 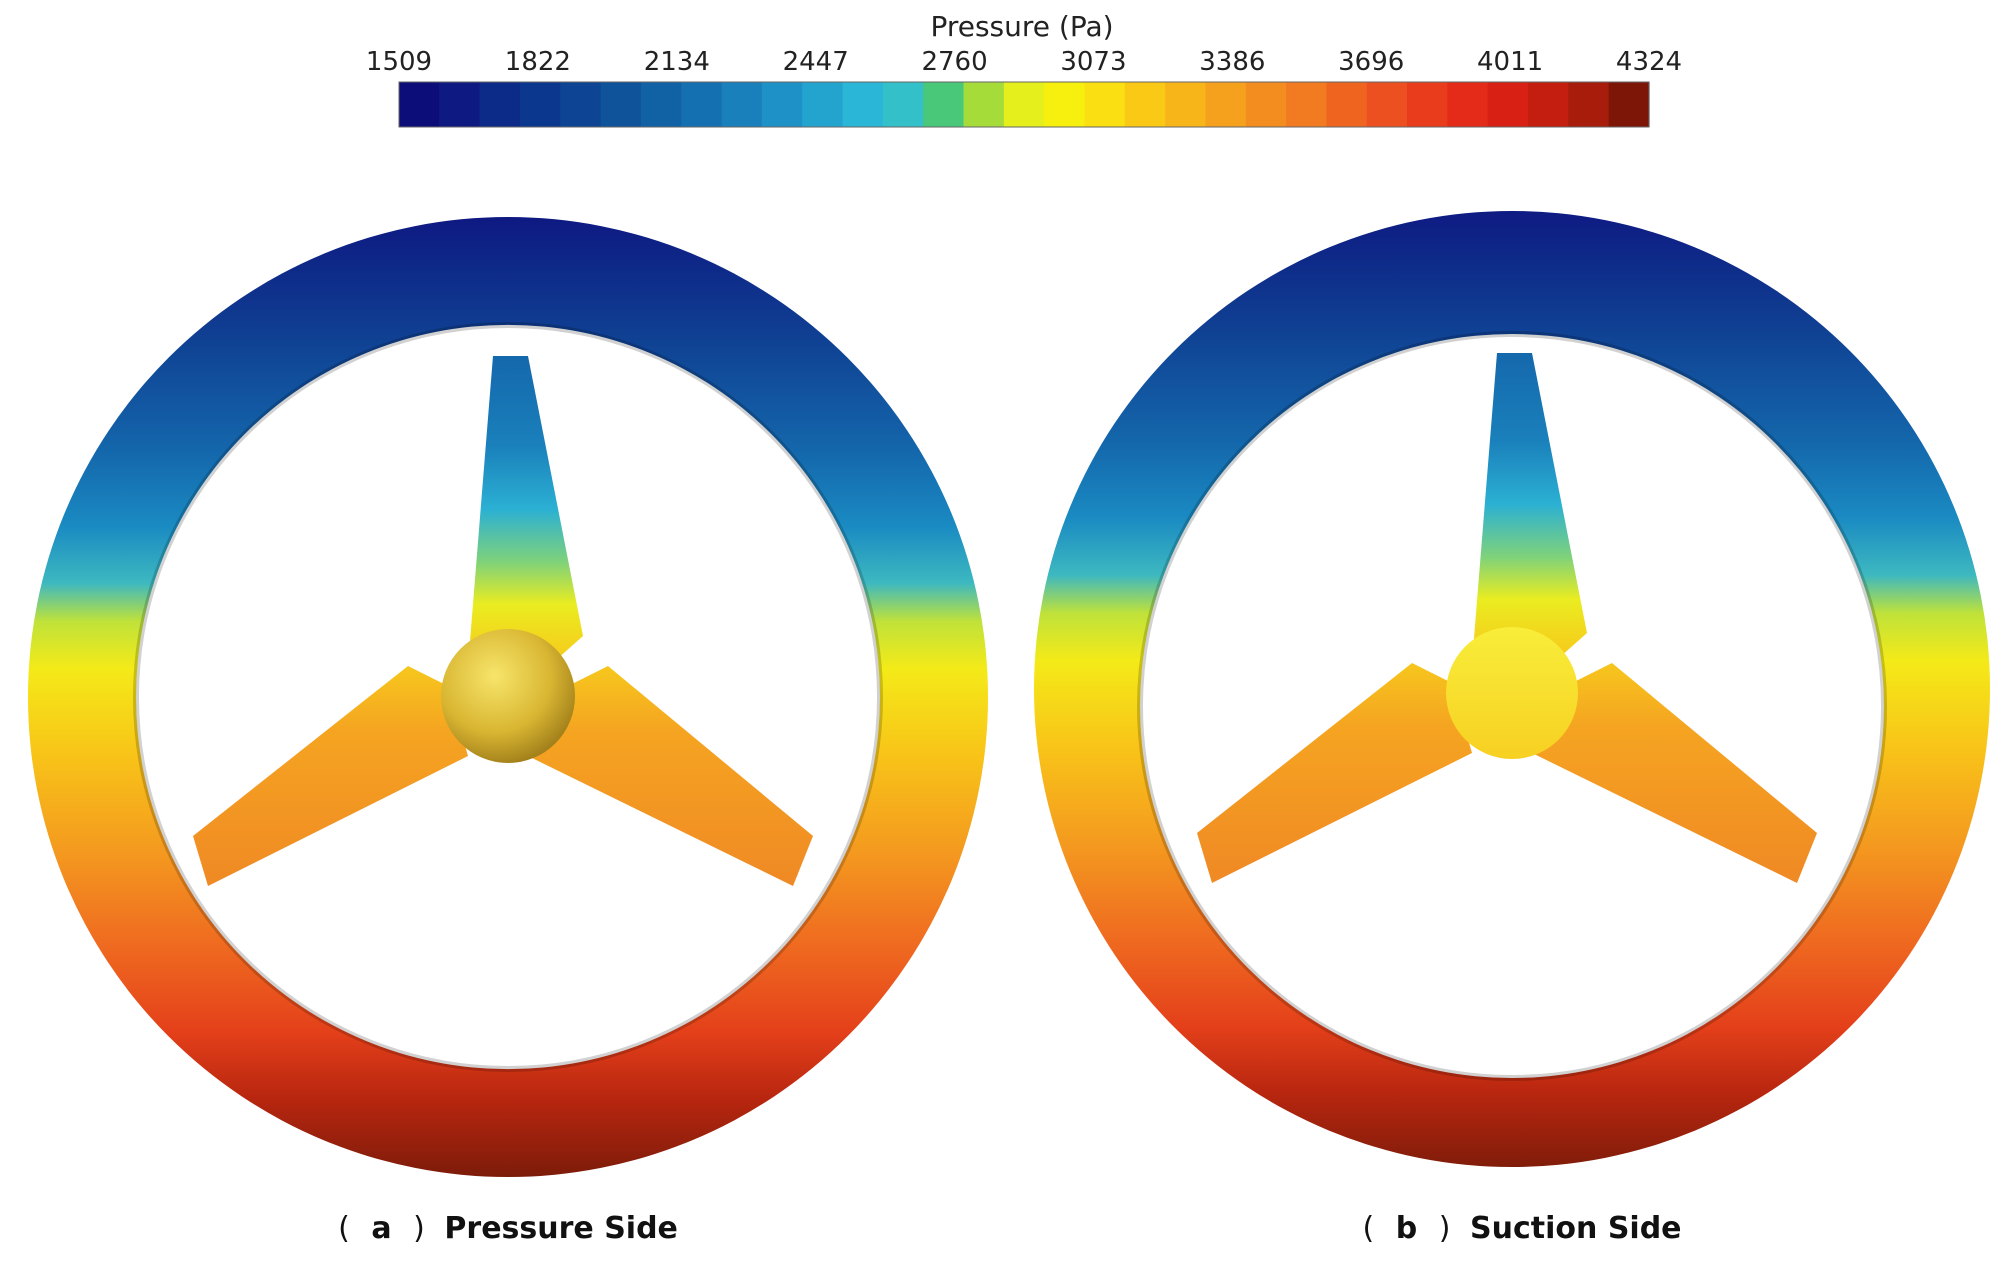 I want to click on caption-text-a: Pressure Side, so click(x=561, y=1228).